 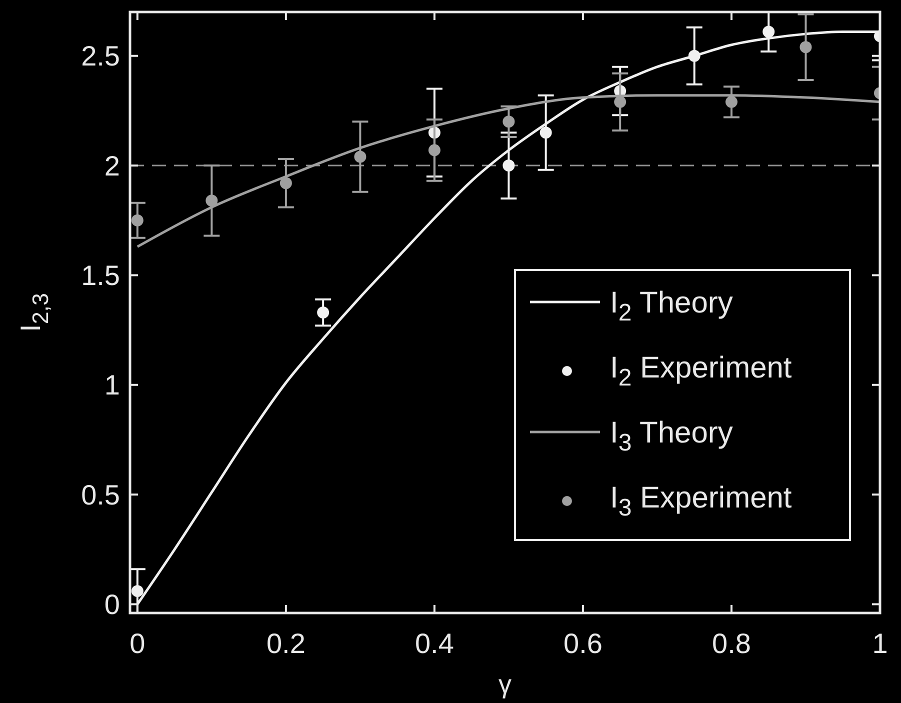 I want to click on y-tick-label: 0, so click(x=112, y=604).